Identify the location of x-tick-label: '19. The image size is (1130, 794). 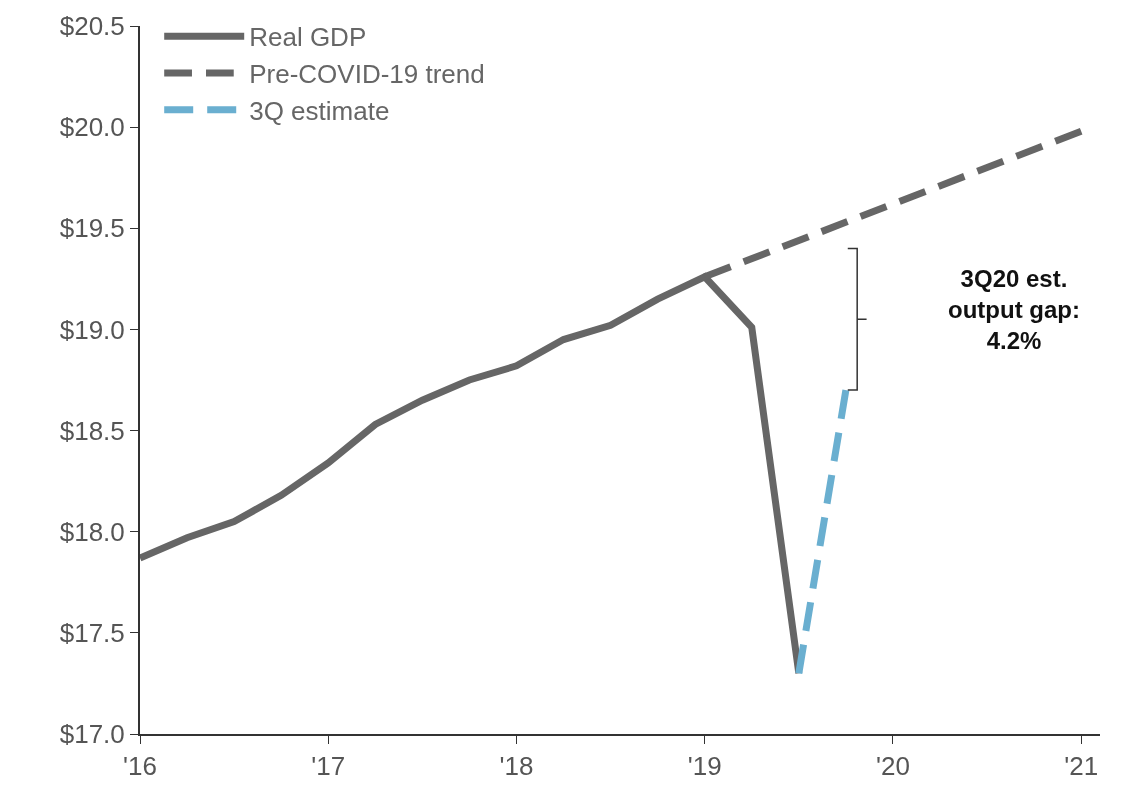
(704, 766).